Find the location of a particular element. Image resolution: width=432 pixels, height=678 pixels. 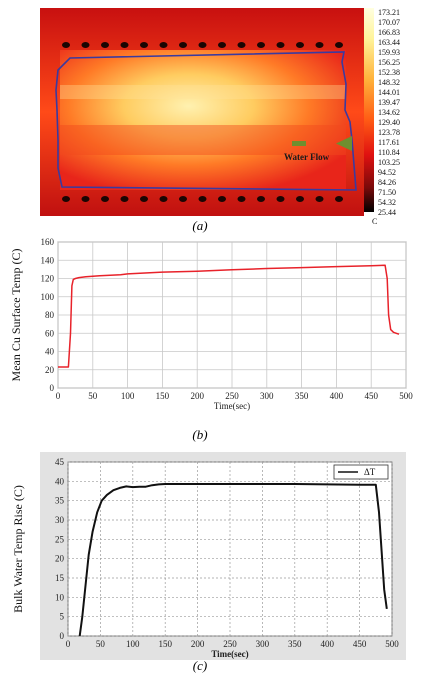

colorbar-tick-label: 117.61 is located at coordinates (389, 142).